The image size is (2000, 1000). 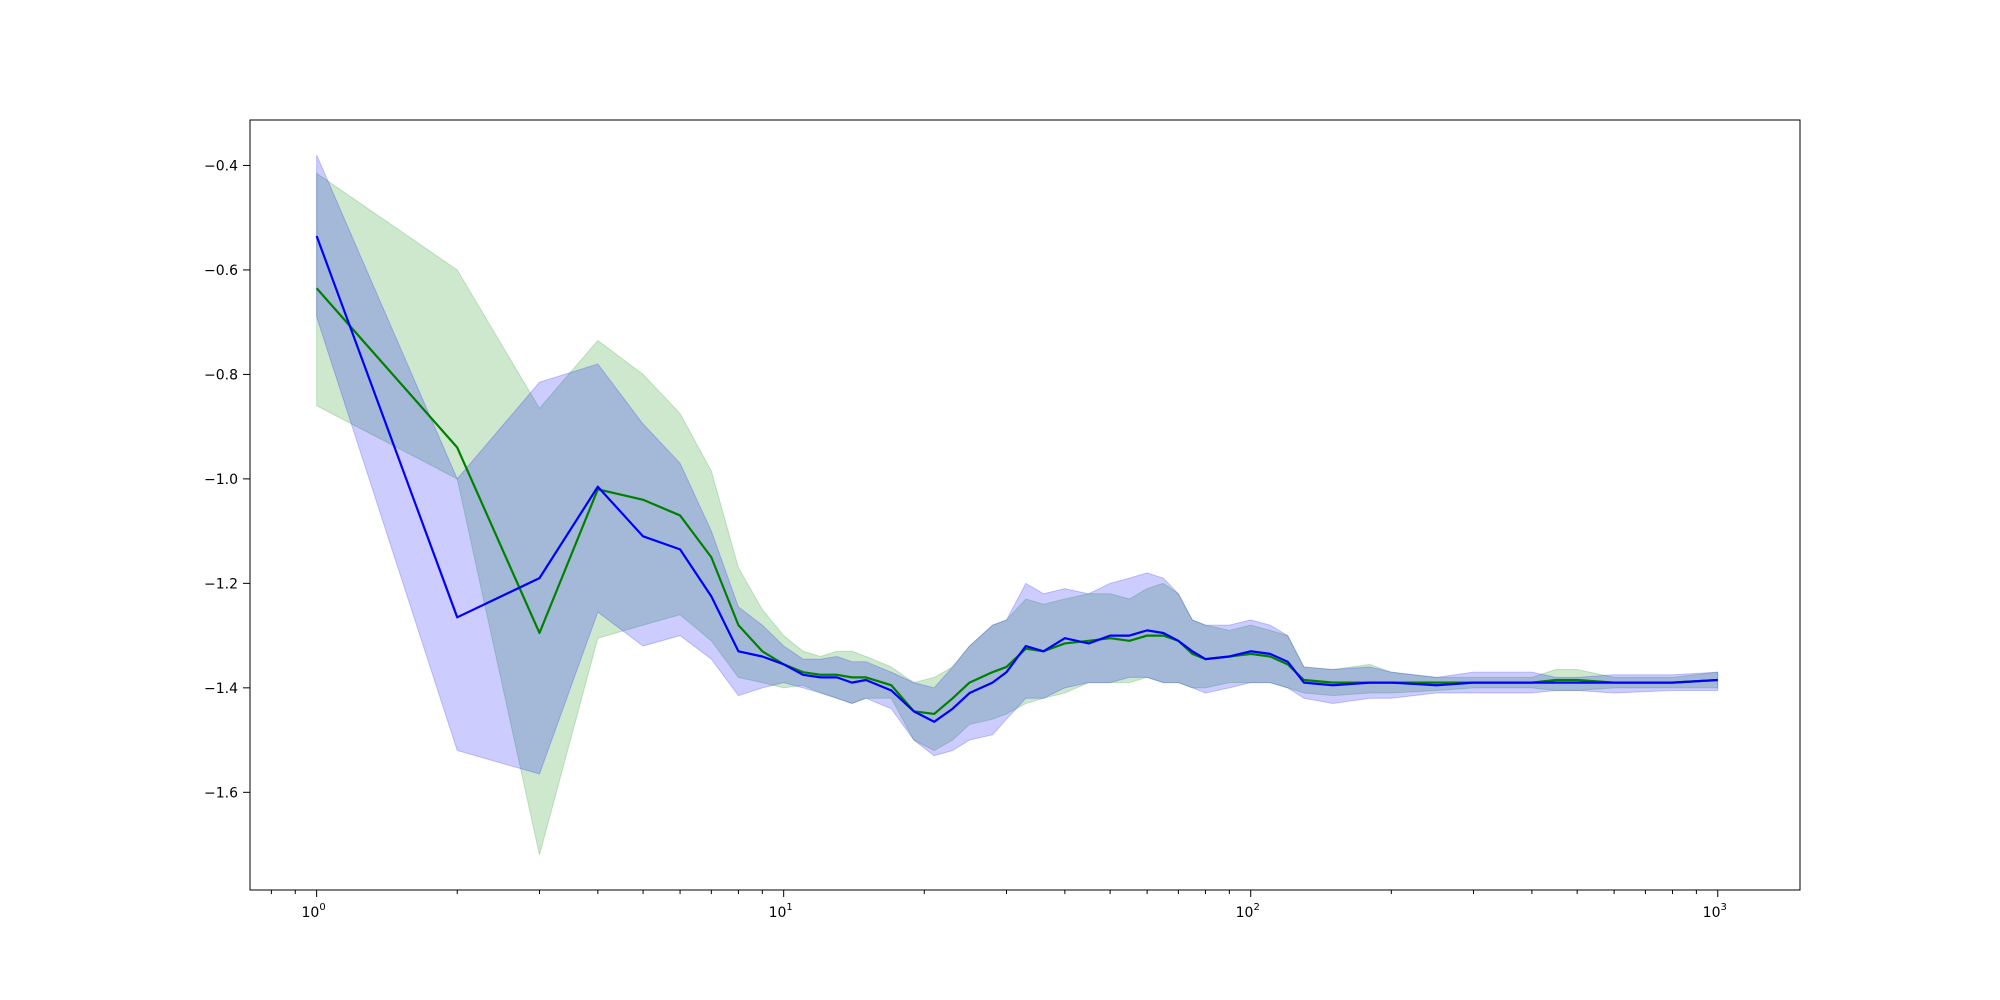 What do you see at coordinates (998, 905) in the screenshot?
I see `x-axis: 10⁰ 10¹ 10² 10³` at bounding box center [998, 905].